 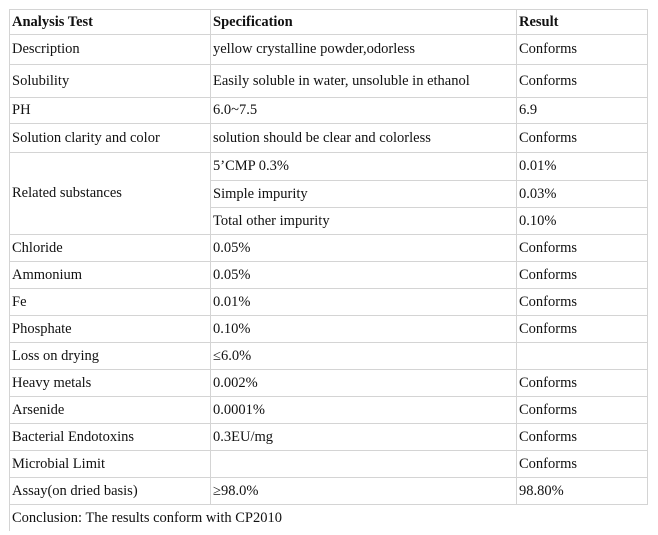 What do you see at coordinates (110, 275) in the screenshot?
I see `table-cell: Ammonium` at bounding box center [110, 275].